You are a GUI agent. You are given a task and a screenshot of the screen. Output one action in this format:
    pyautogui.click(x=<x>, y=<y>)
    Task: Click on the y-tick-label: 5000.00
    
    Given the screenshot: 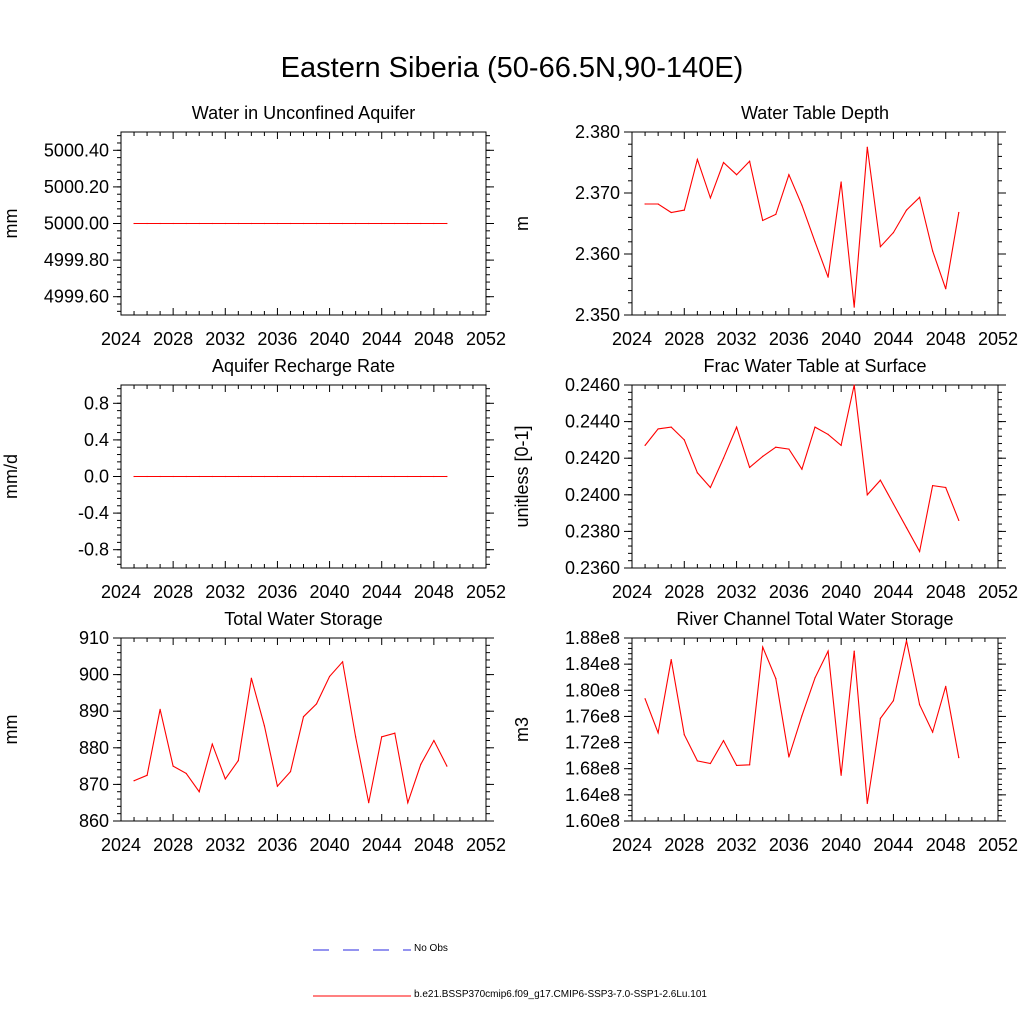 What is the action you would take?
    pyautogui.click(x=76, y=224)
    